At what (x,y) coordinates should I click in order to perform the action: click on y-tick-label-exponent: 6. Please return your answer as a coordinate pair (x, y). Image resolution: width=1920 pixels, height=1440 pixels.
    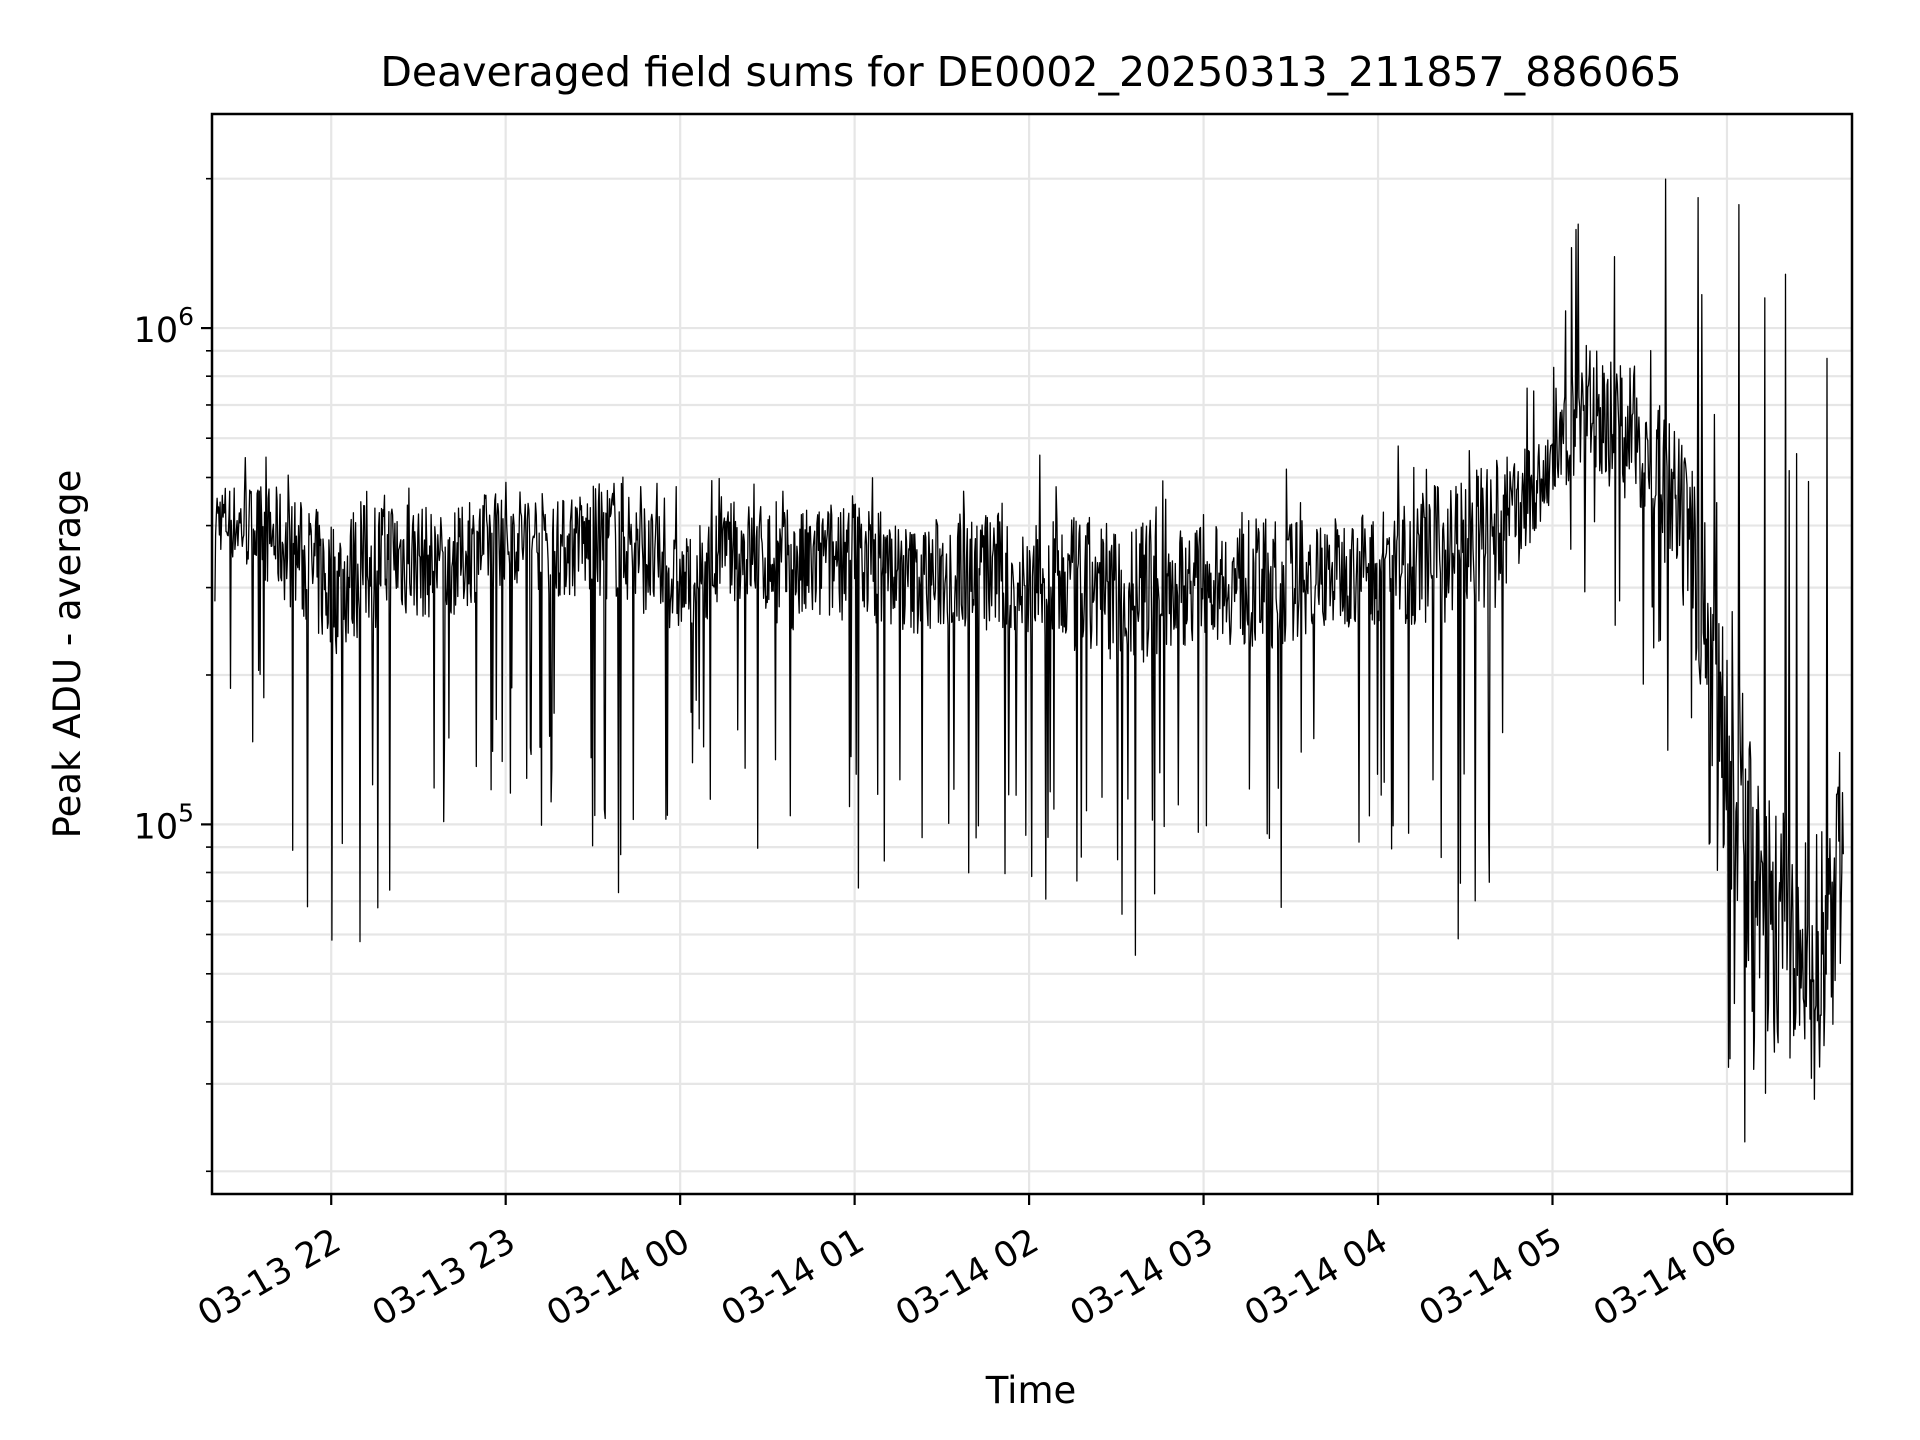
    Looking at the image, I should click on (186, 316).